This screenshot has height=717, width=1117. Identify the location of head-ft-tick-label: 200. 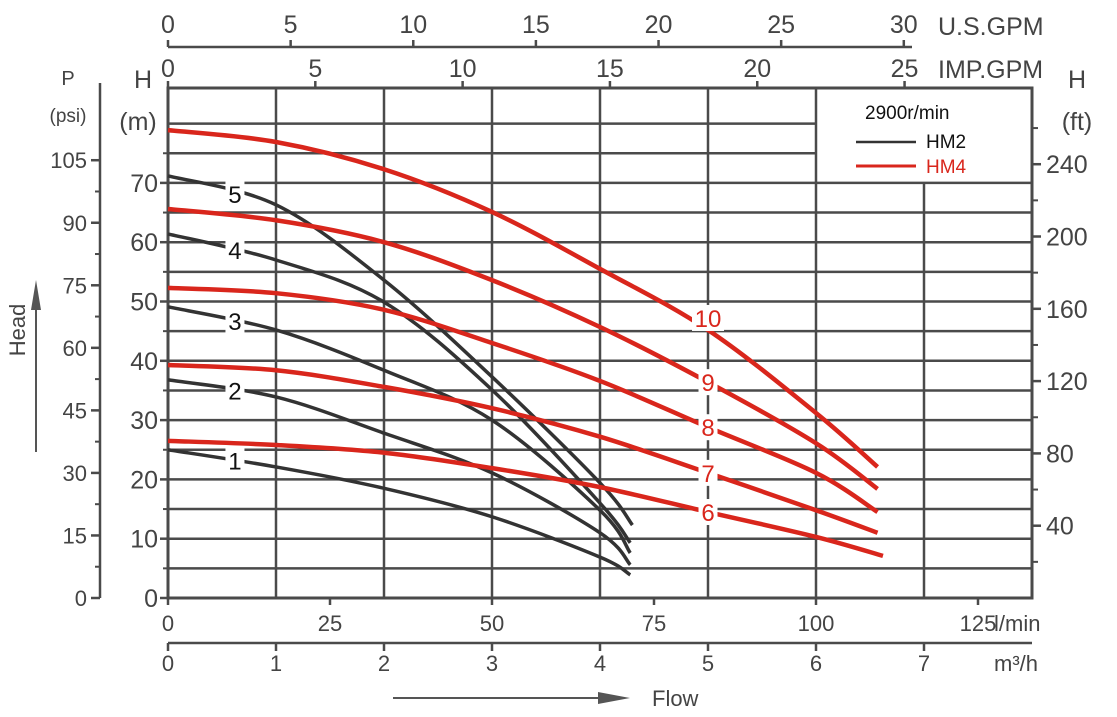
(1067, 238).